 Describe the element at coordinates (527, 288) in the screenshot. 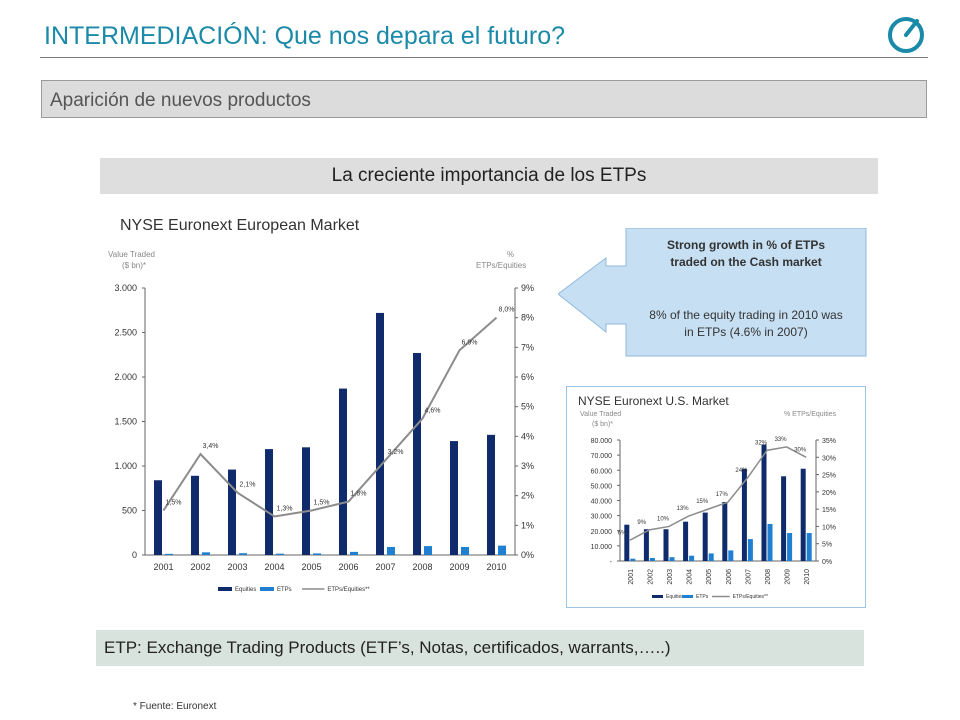

I see `right-tick-label: 9%` at that location.